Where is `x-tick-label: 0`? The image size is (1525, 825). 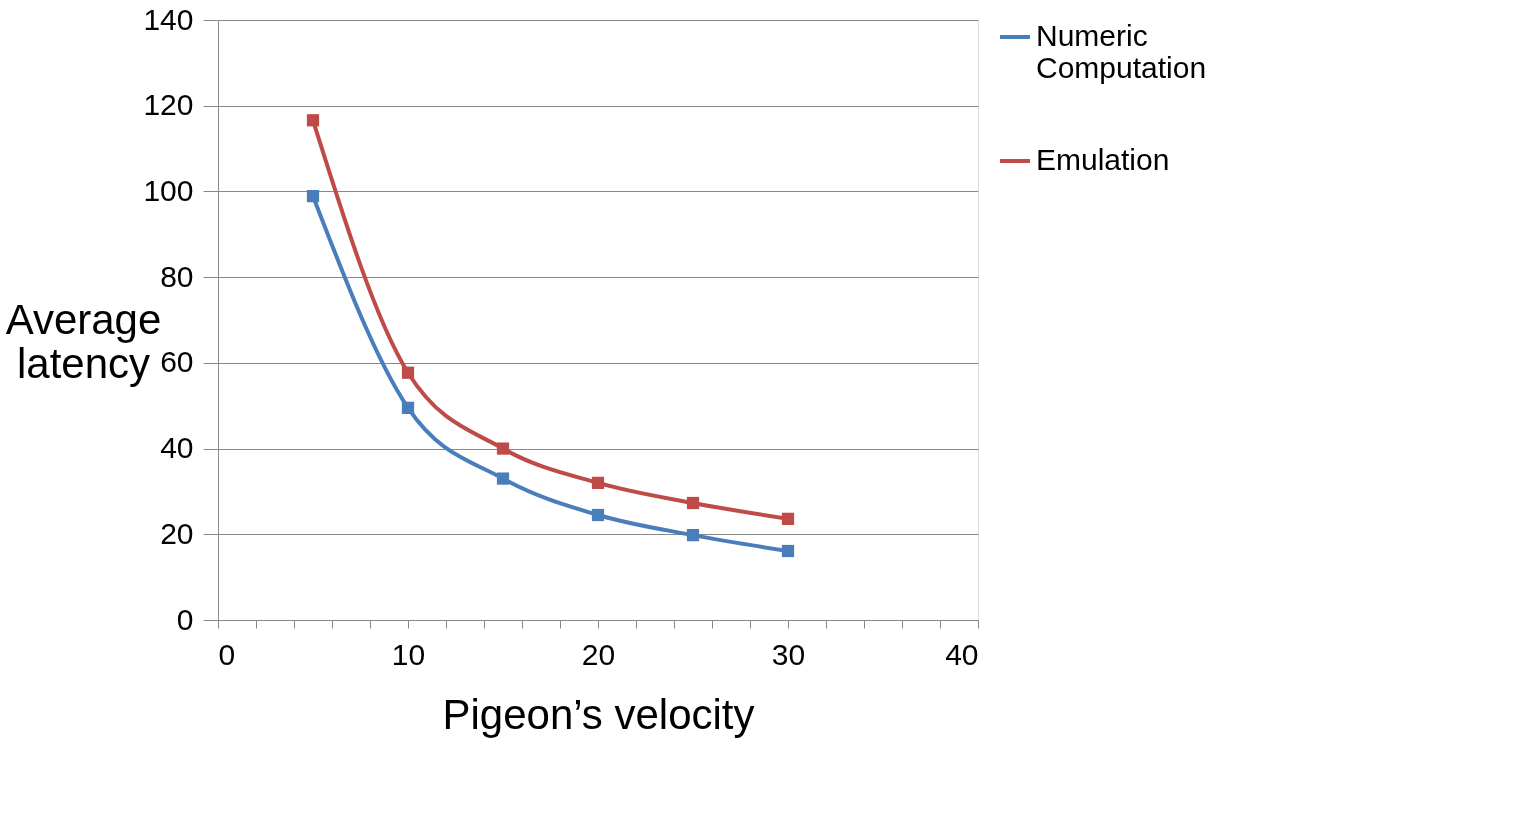
x-tick-label: 0 is located at coordinates (227, 654).